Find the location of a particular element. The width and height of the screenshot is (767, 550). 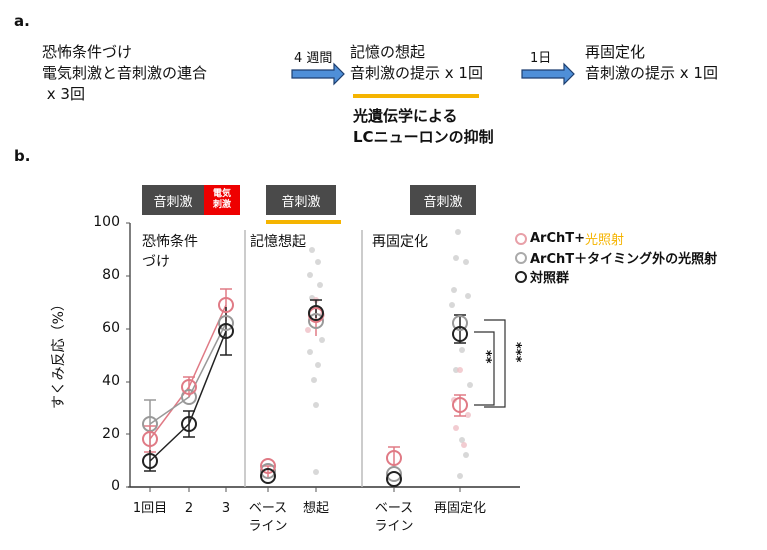

legend-label-highlight: 光照射 is located at coordinates (605, 240).